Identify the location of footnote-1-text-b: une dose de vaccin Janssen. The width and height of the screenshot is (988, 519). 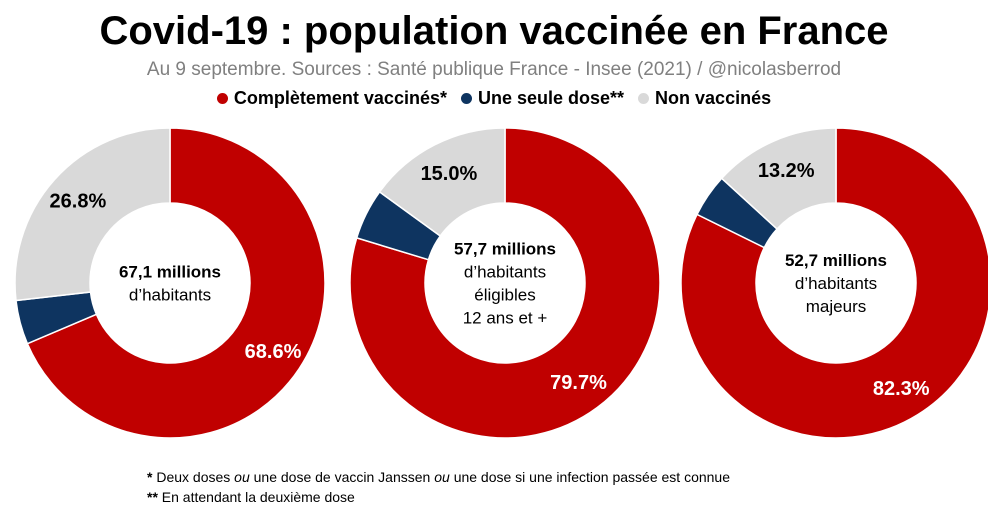
(342, 477).